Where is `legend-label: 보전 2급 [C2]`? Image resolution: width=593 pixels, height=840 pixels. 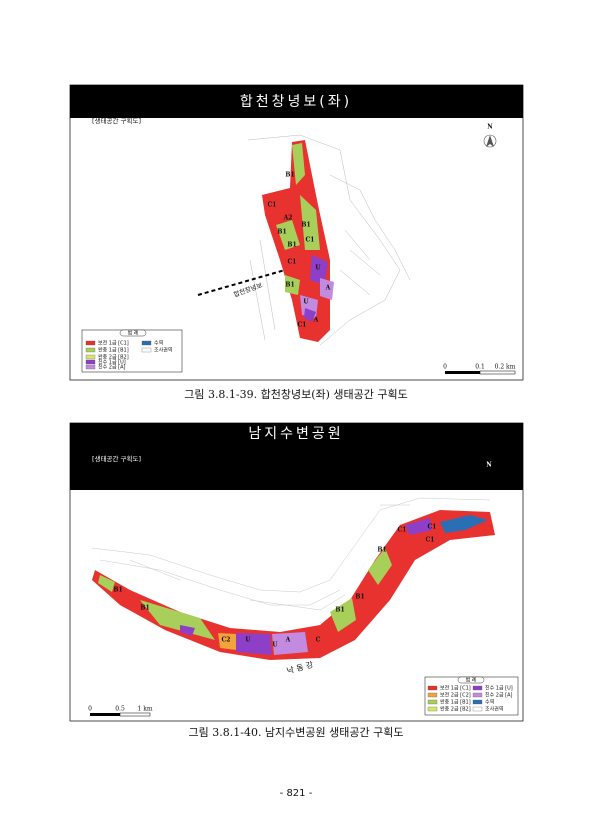 legend-label: 보전 2급 [C2] is located at coordinates (455, 695).